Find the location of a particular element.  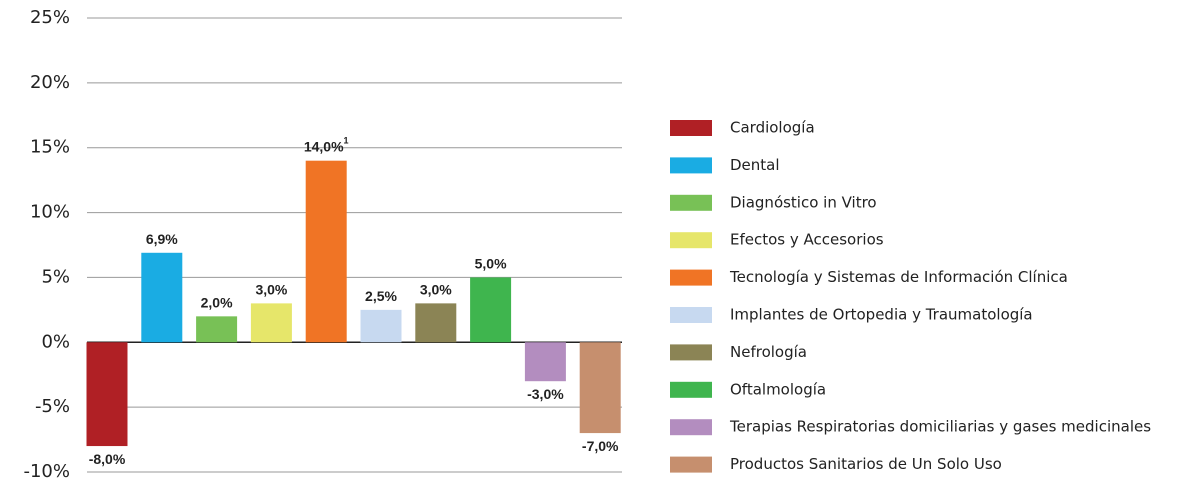

value-label-text: 2,0% is located at coordinates (217, 302).